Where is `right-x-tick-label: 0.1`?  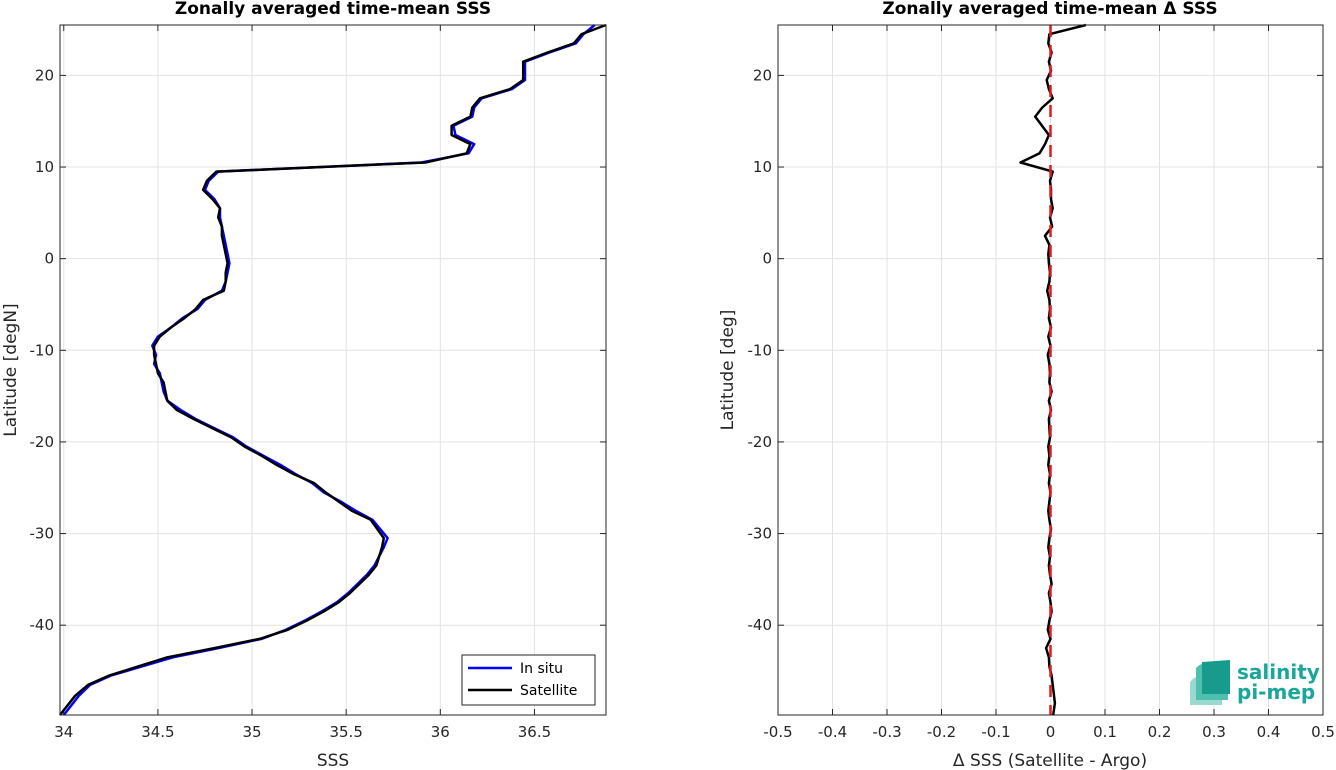
right-x-tick-label: 0.1 is located at coordinates (1105, 732).